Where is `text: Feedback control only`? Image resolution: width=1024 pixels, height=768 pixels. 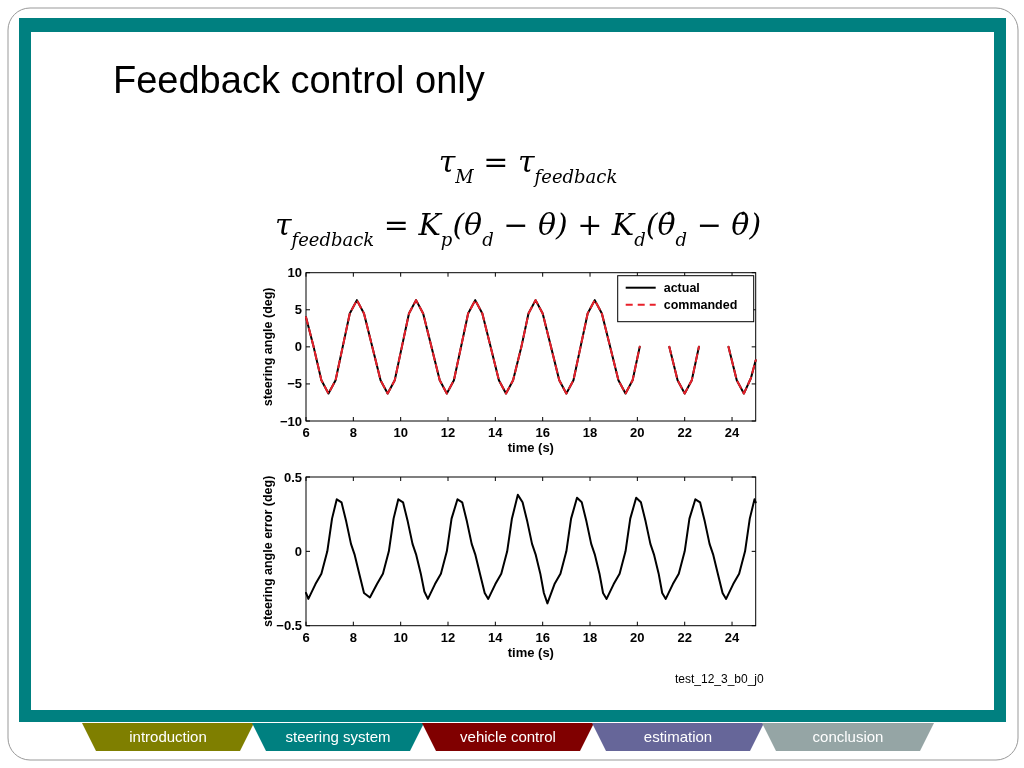 text: Feedback control only is located at coordinates (299, 80).